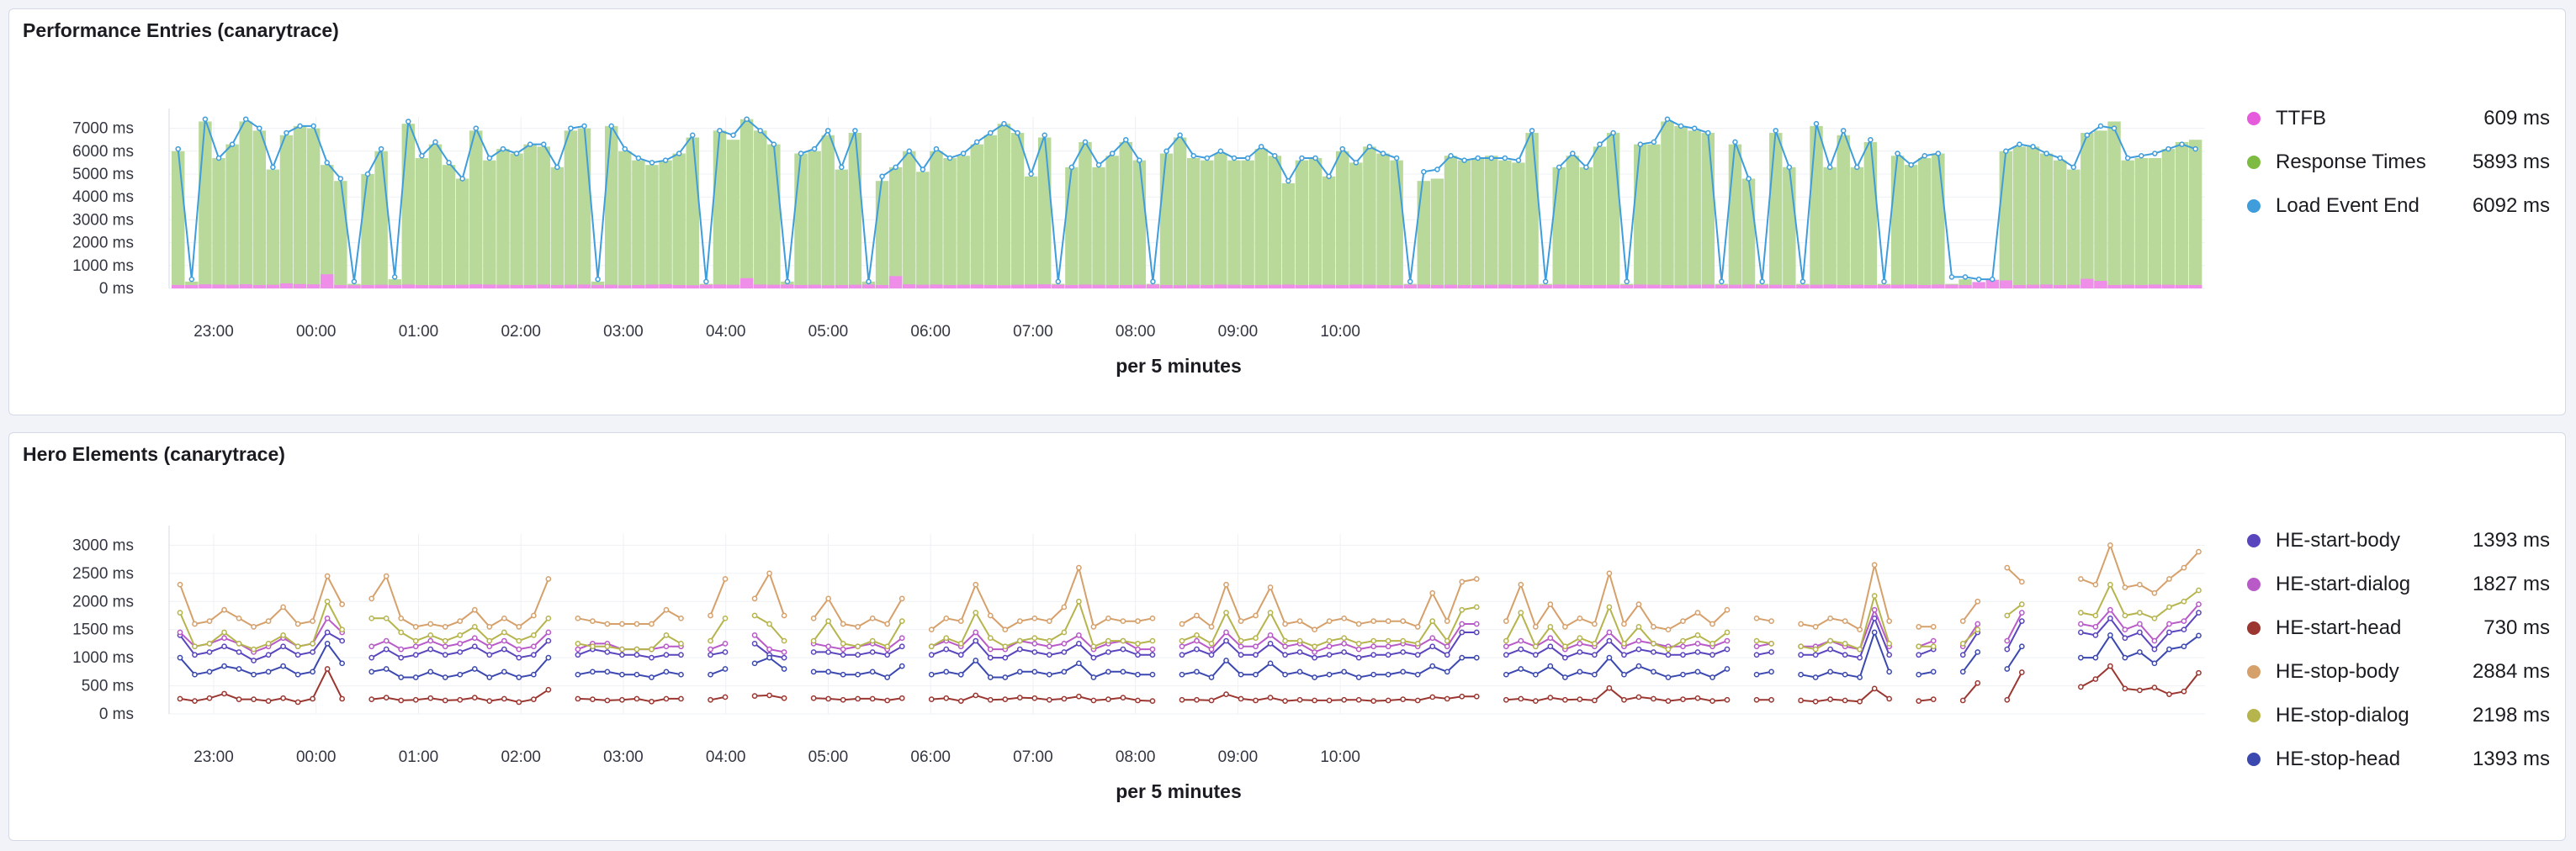 This screenshot has width=2576, height=851. I want to click on legend-item-he-stop-body: HE-stop-body 2884 ms, so click(2398, 671).